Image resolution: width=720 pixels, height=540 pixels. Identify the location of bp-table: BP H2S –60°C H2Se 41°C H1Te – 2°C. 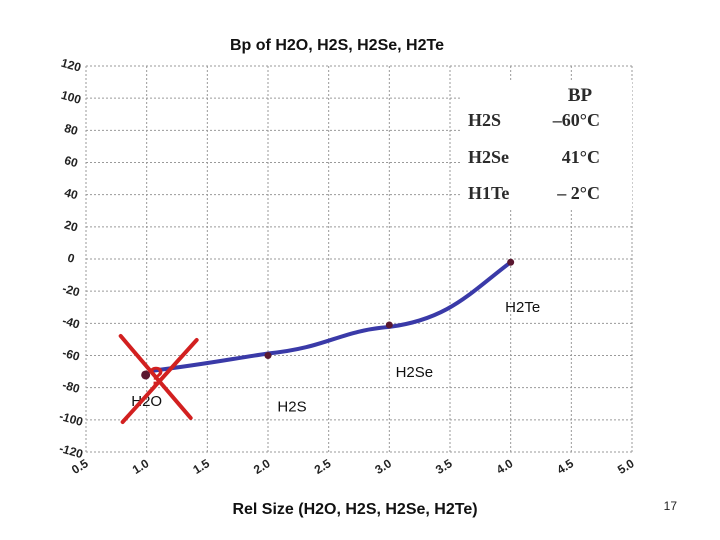
(546, 146).